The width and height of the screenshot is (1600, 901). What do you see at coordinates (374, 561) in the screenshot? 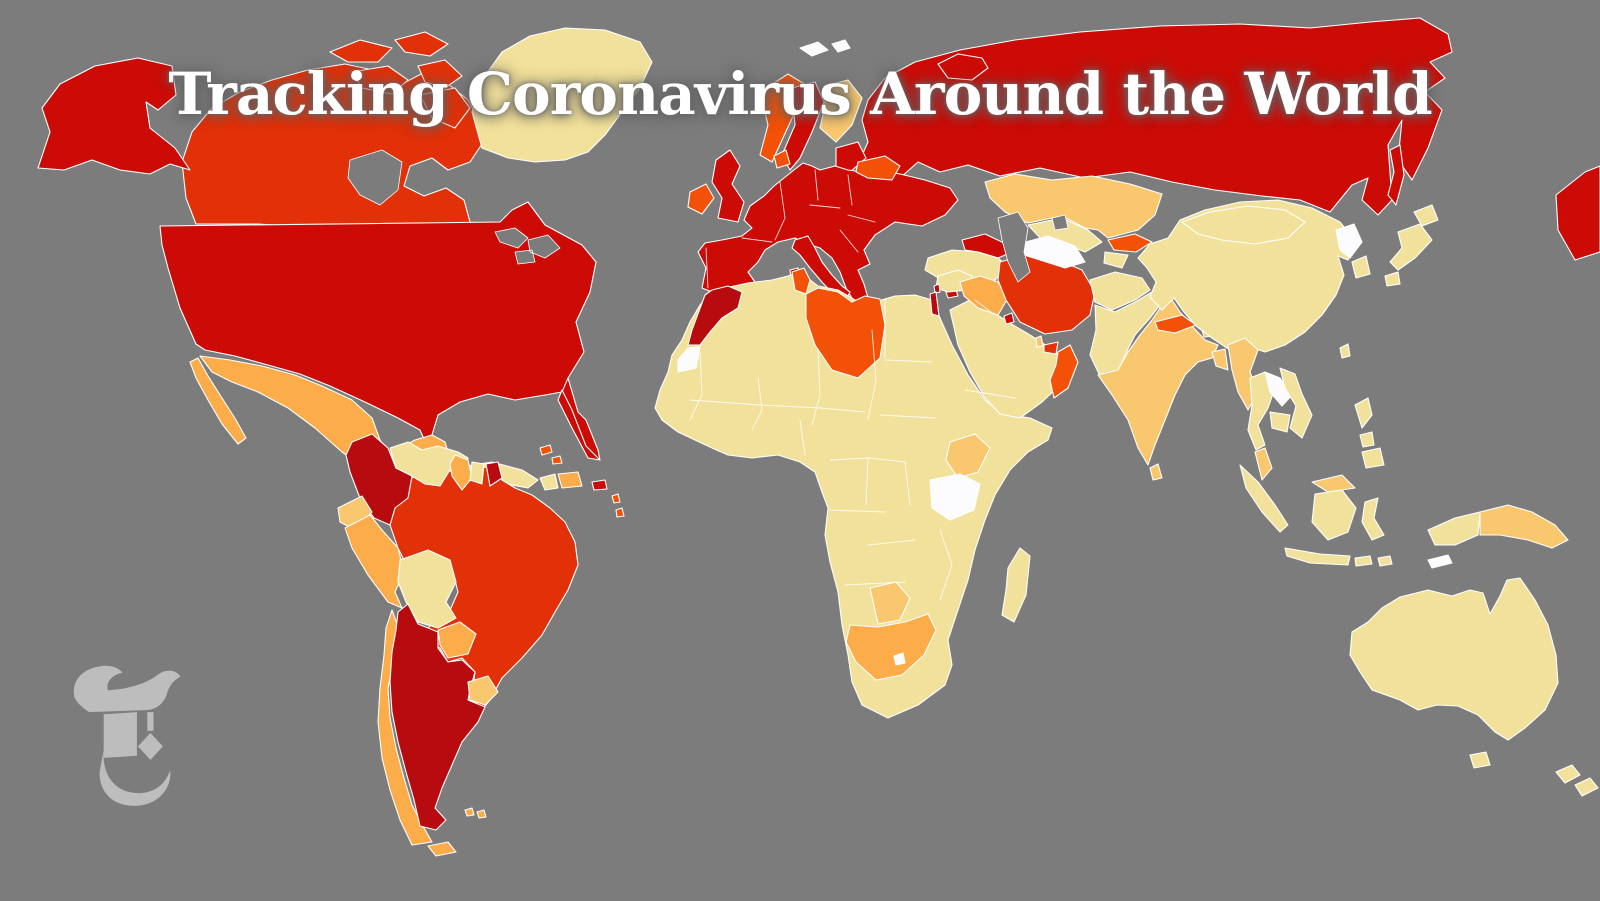
I see `country-peru` at bounding box center [374, 561].